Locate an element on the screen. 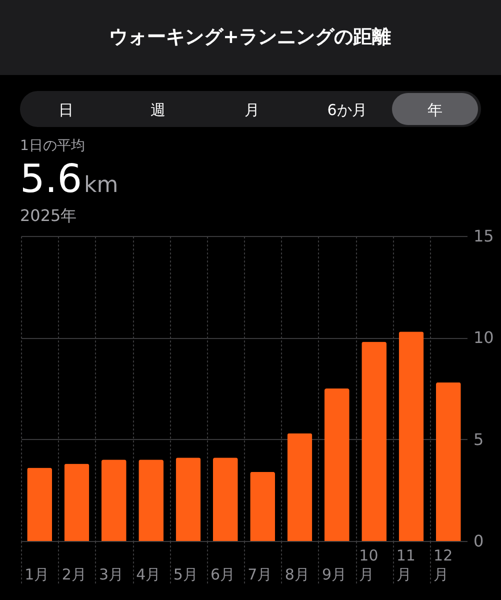 This screenshot has width=501, height=600. chart-title: ウォーキング+ランニングの距離 is located at coordinates (250, 37).